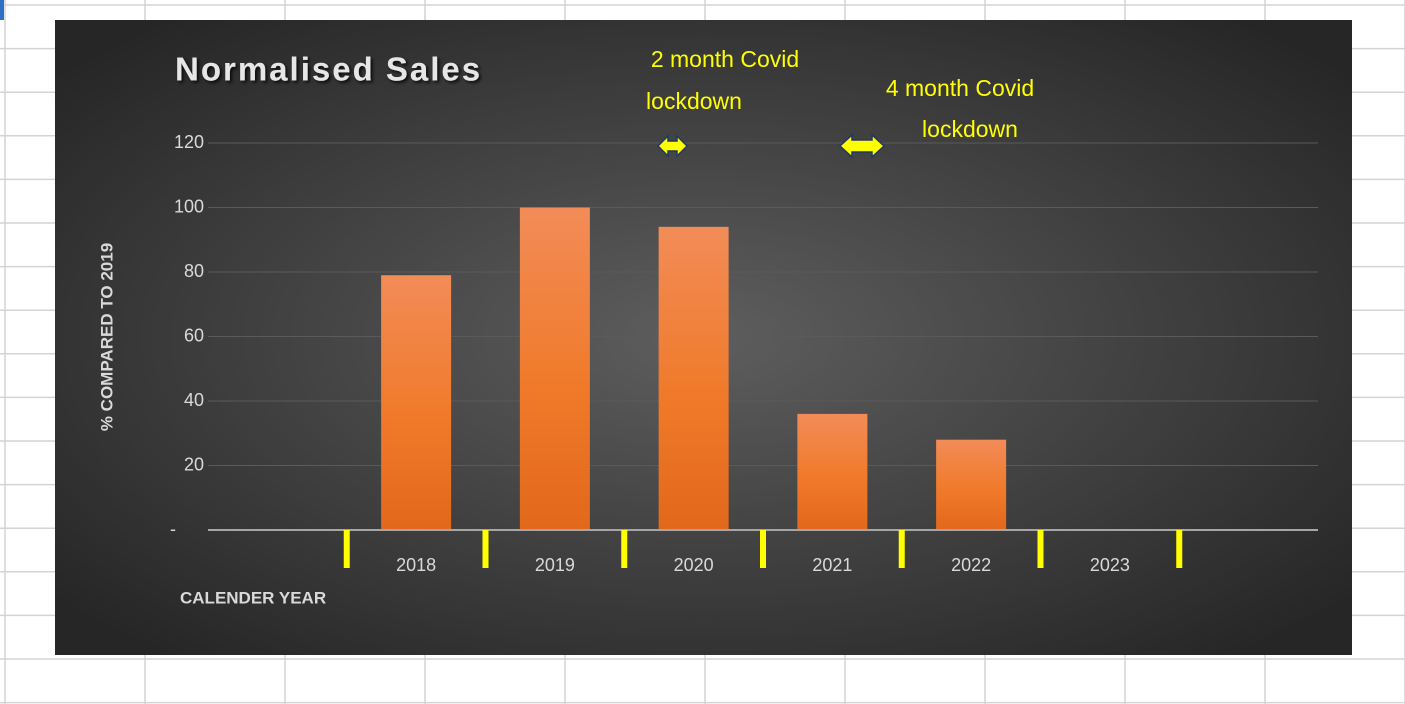 Image resolution: width=1405 pixels, height=704 pixels. Describe the element at coordinates (1110, 565) in the screenshot. I see `x-tick-label: 2023` at that location.